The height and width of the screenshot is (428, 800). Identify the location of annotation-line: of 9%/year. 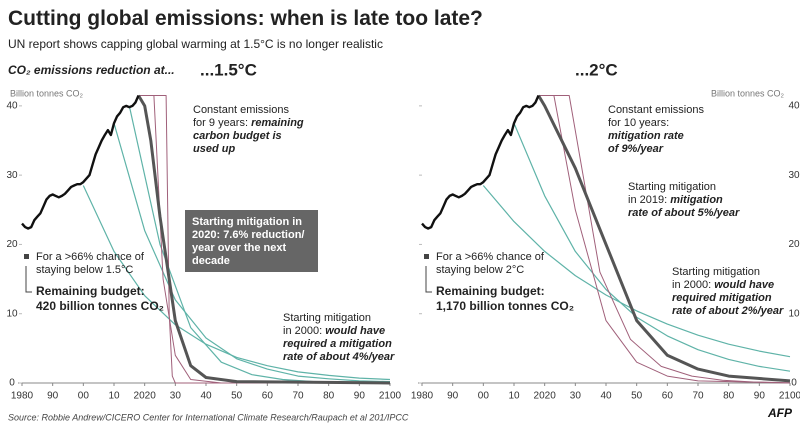
(636, 149).